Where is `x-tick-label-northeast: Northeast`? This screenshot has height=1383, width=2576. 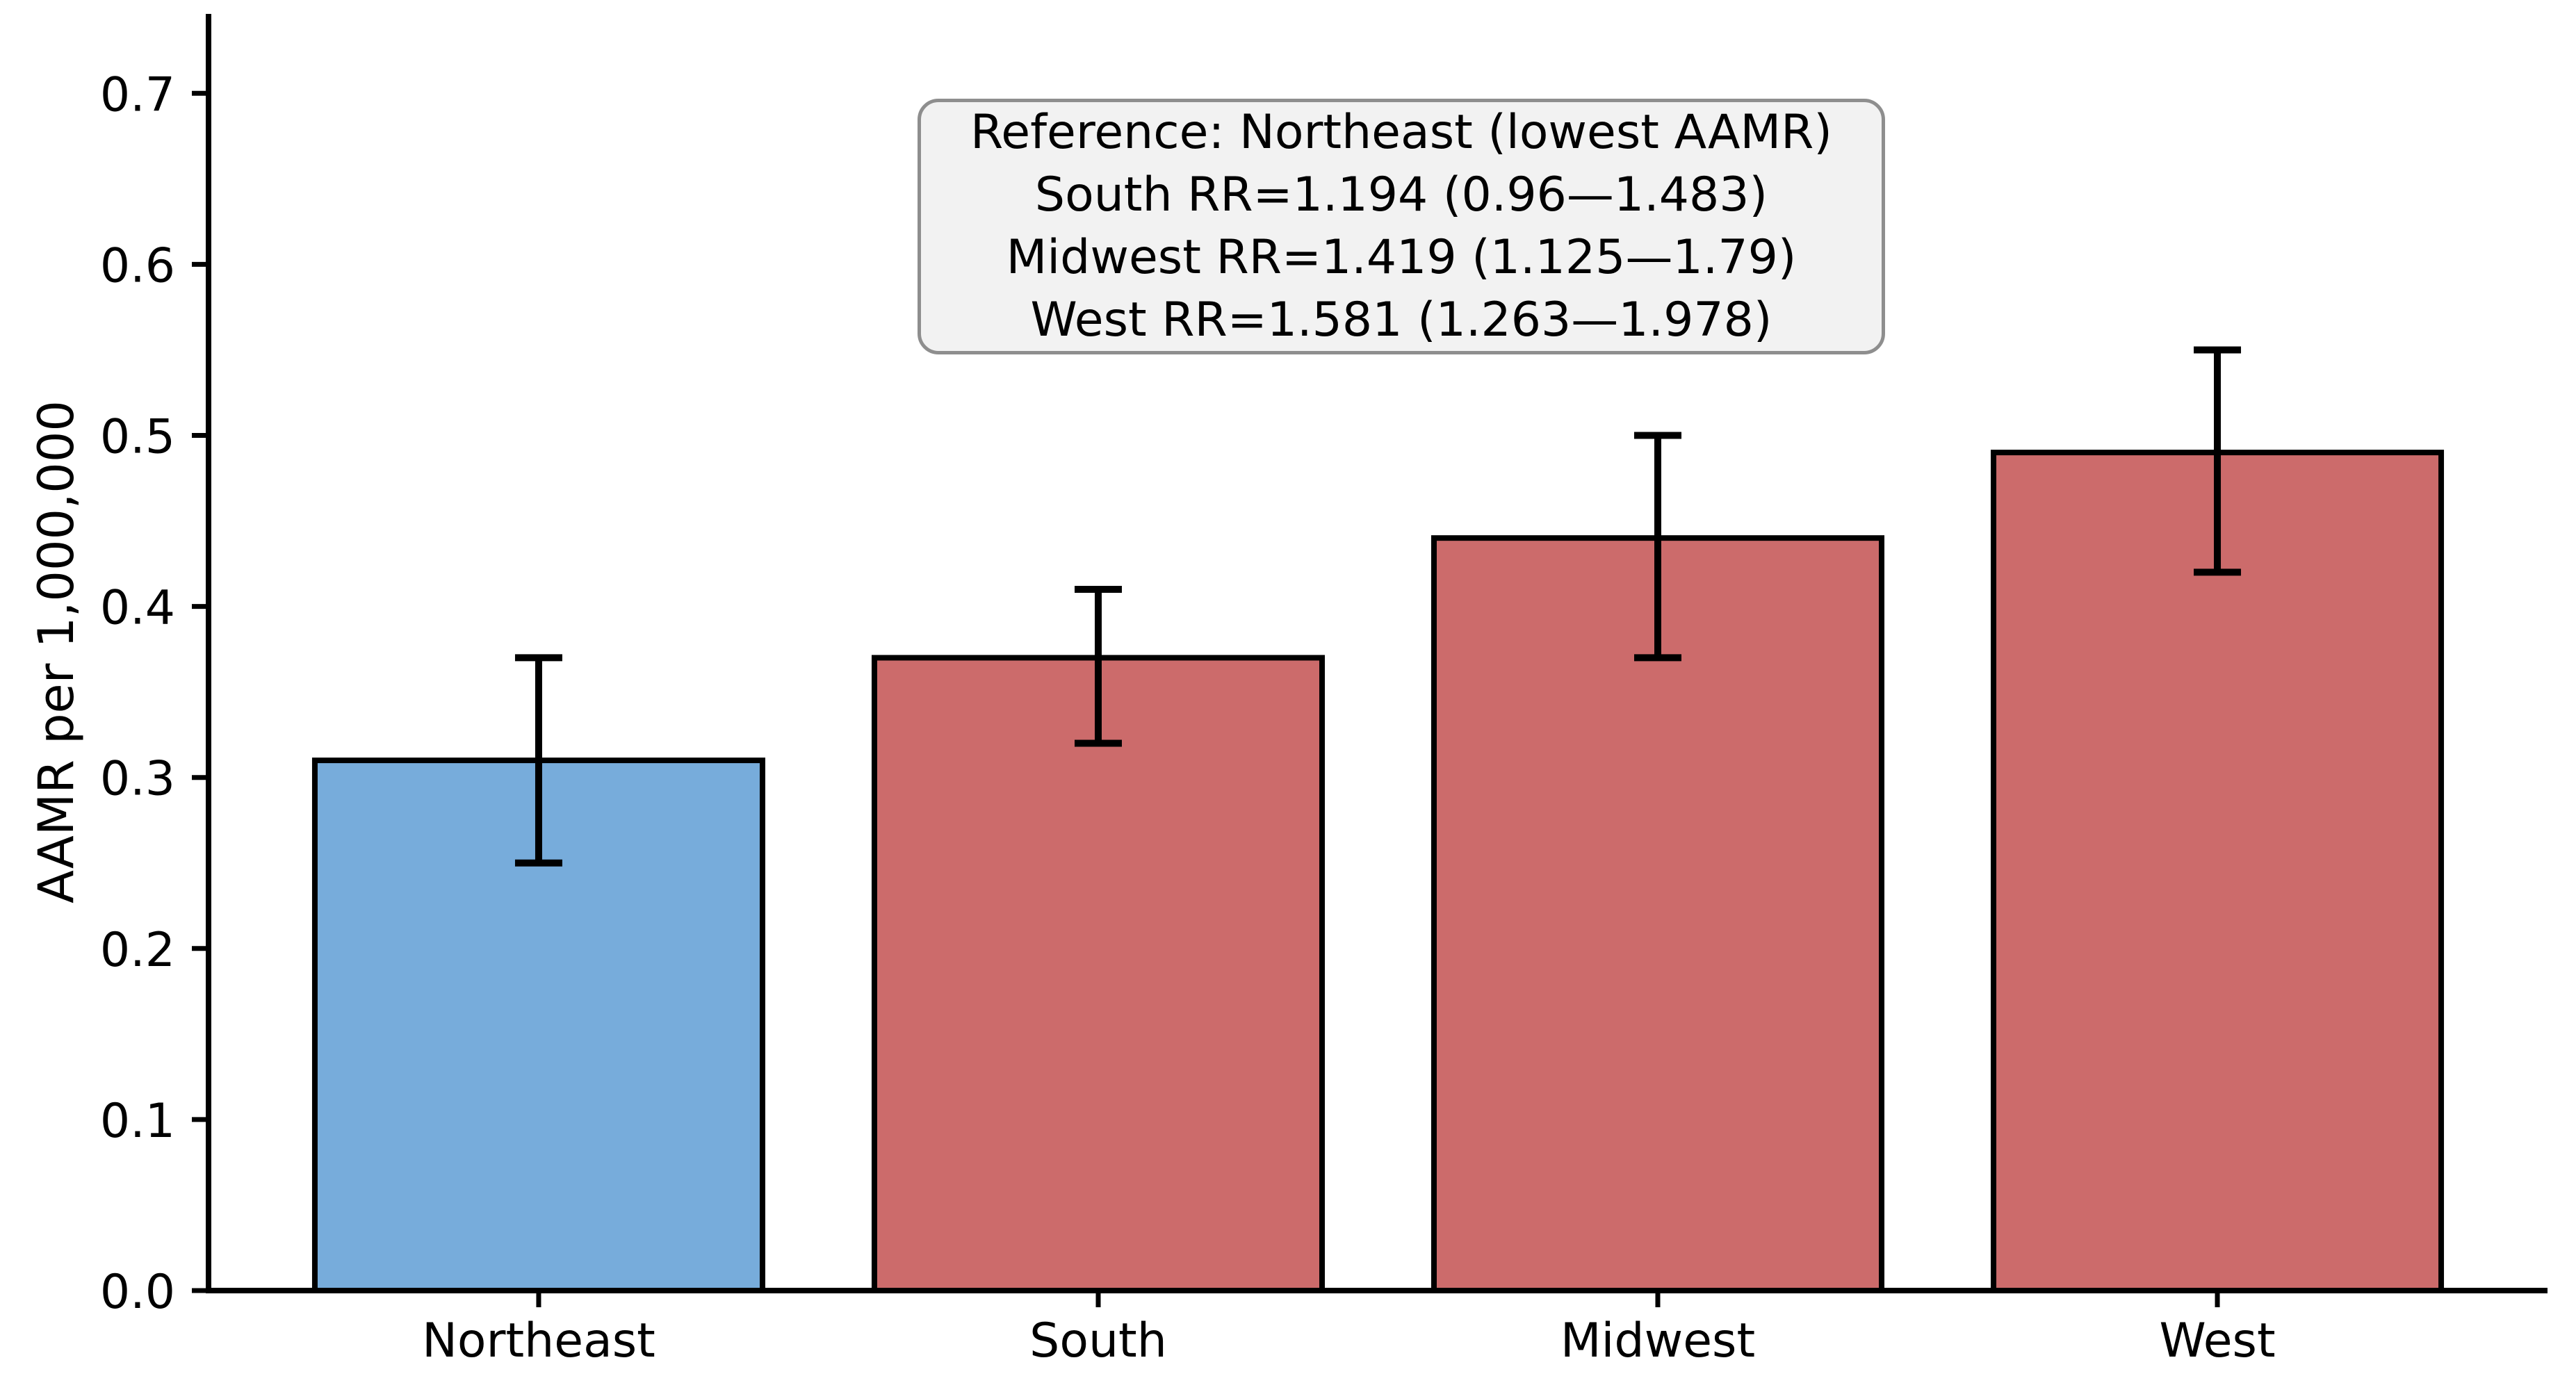 x-tick-label-northeast: Northeast is located at coordinates (538, 1341).